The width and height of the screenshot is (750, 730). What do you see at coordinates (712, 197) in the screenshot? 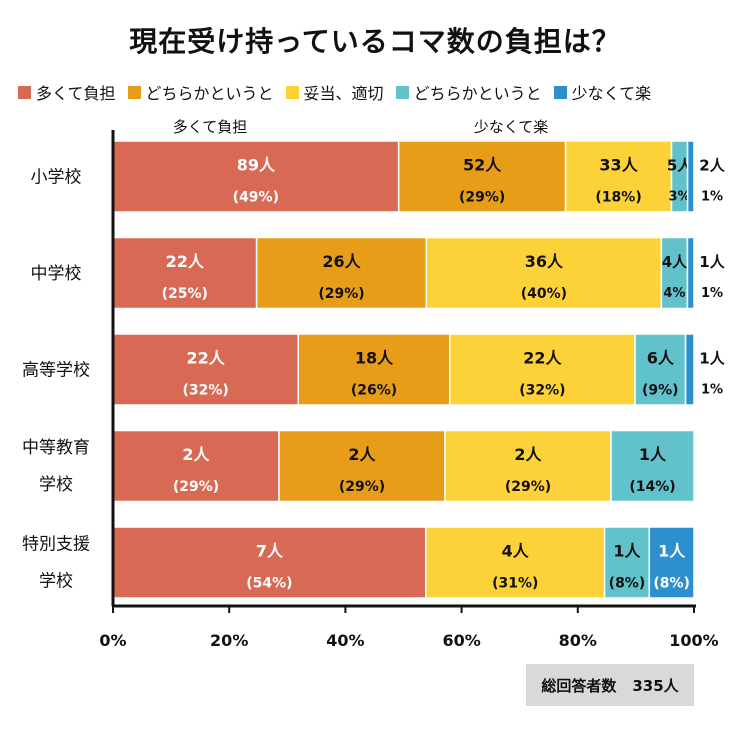
I see `data-label-pct-0-4: 1%` at bounding box center [712, 197].